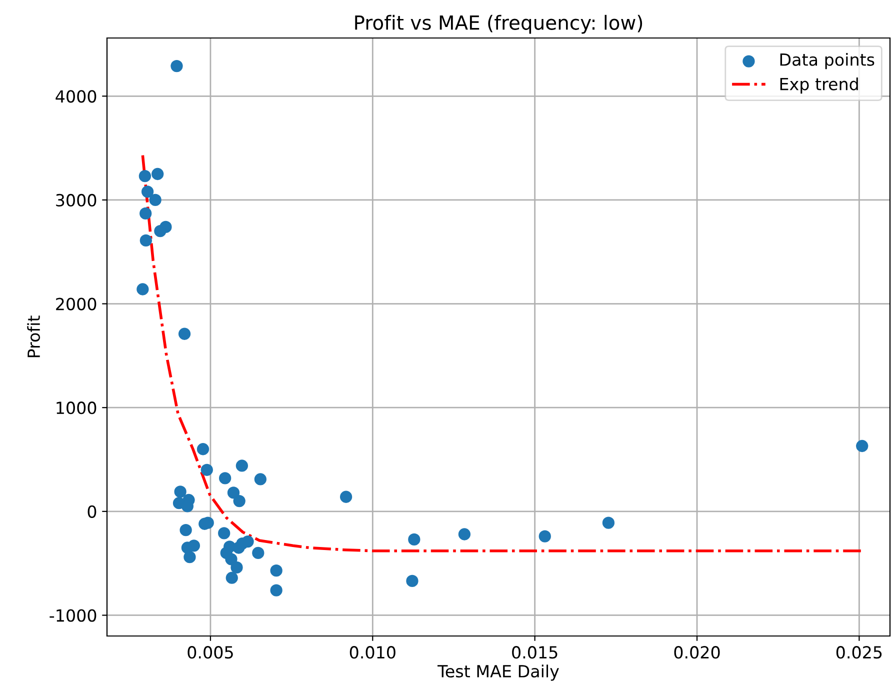 The height and width of the screenshot is (683, 893). What do you see at coordinates (373, 652) in the screenshot?
I see `x-tick-label: 0.010` at bounding box center [373, 652].